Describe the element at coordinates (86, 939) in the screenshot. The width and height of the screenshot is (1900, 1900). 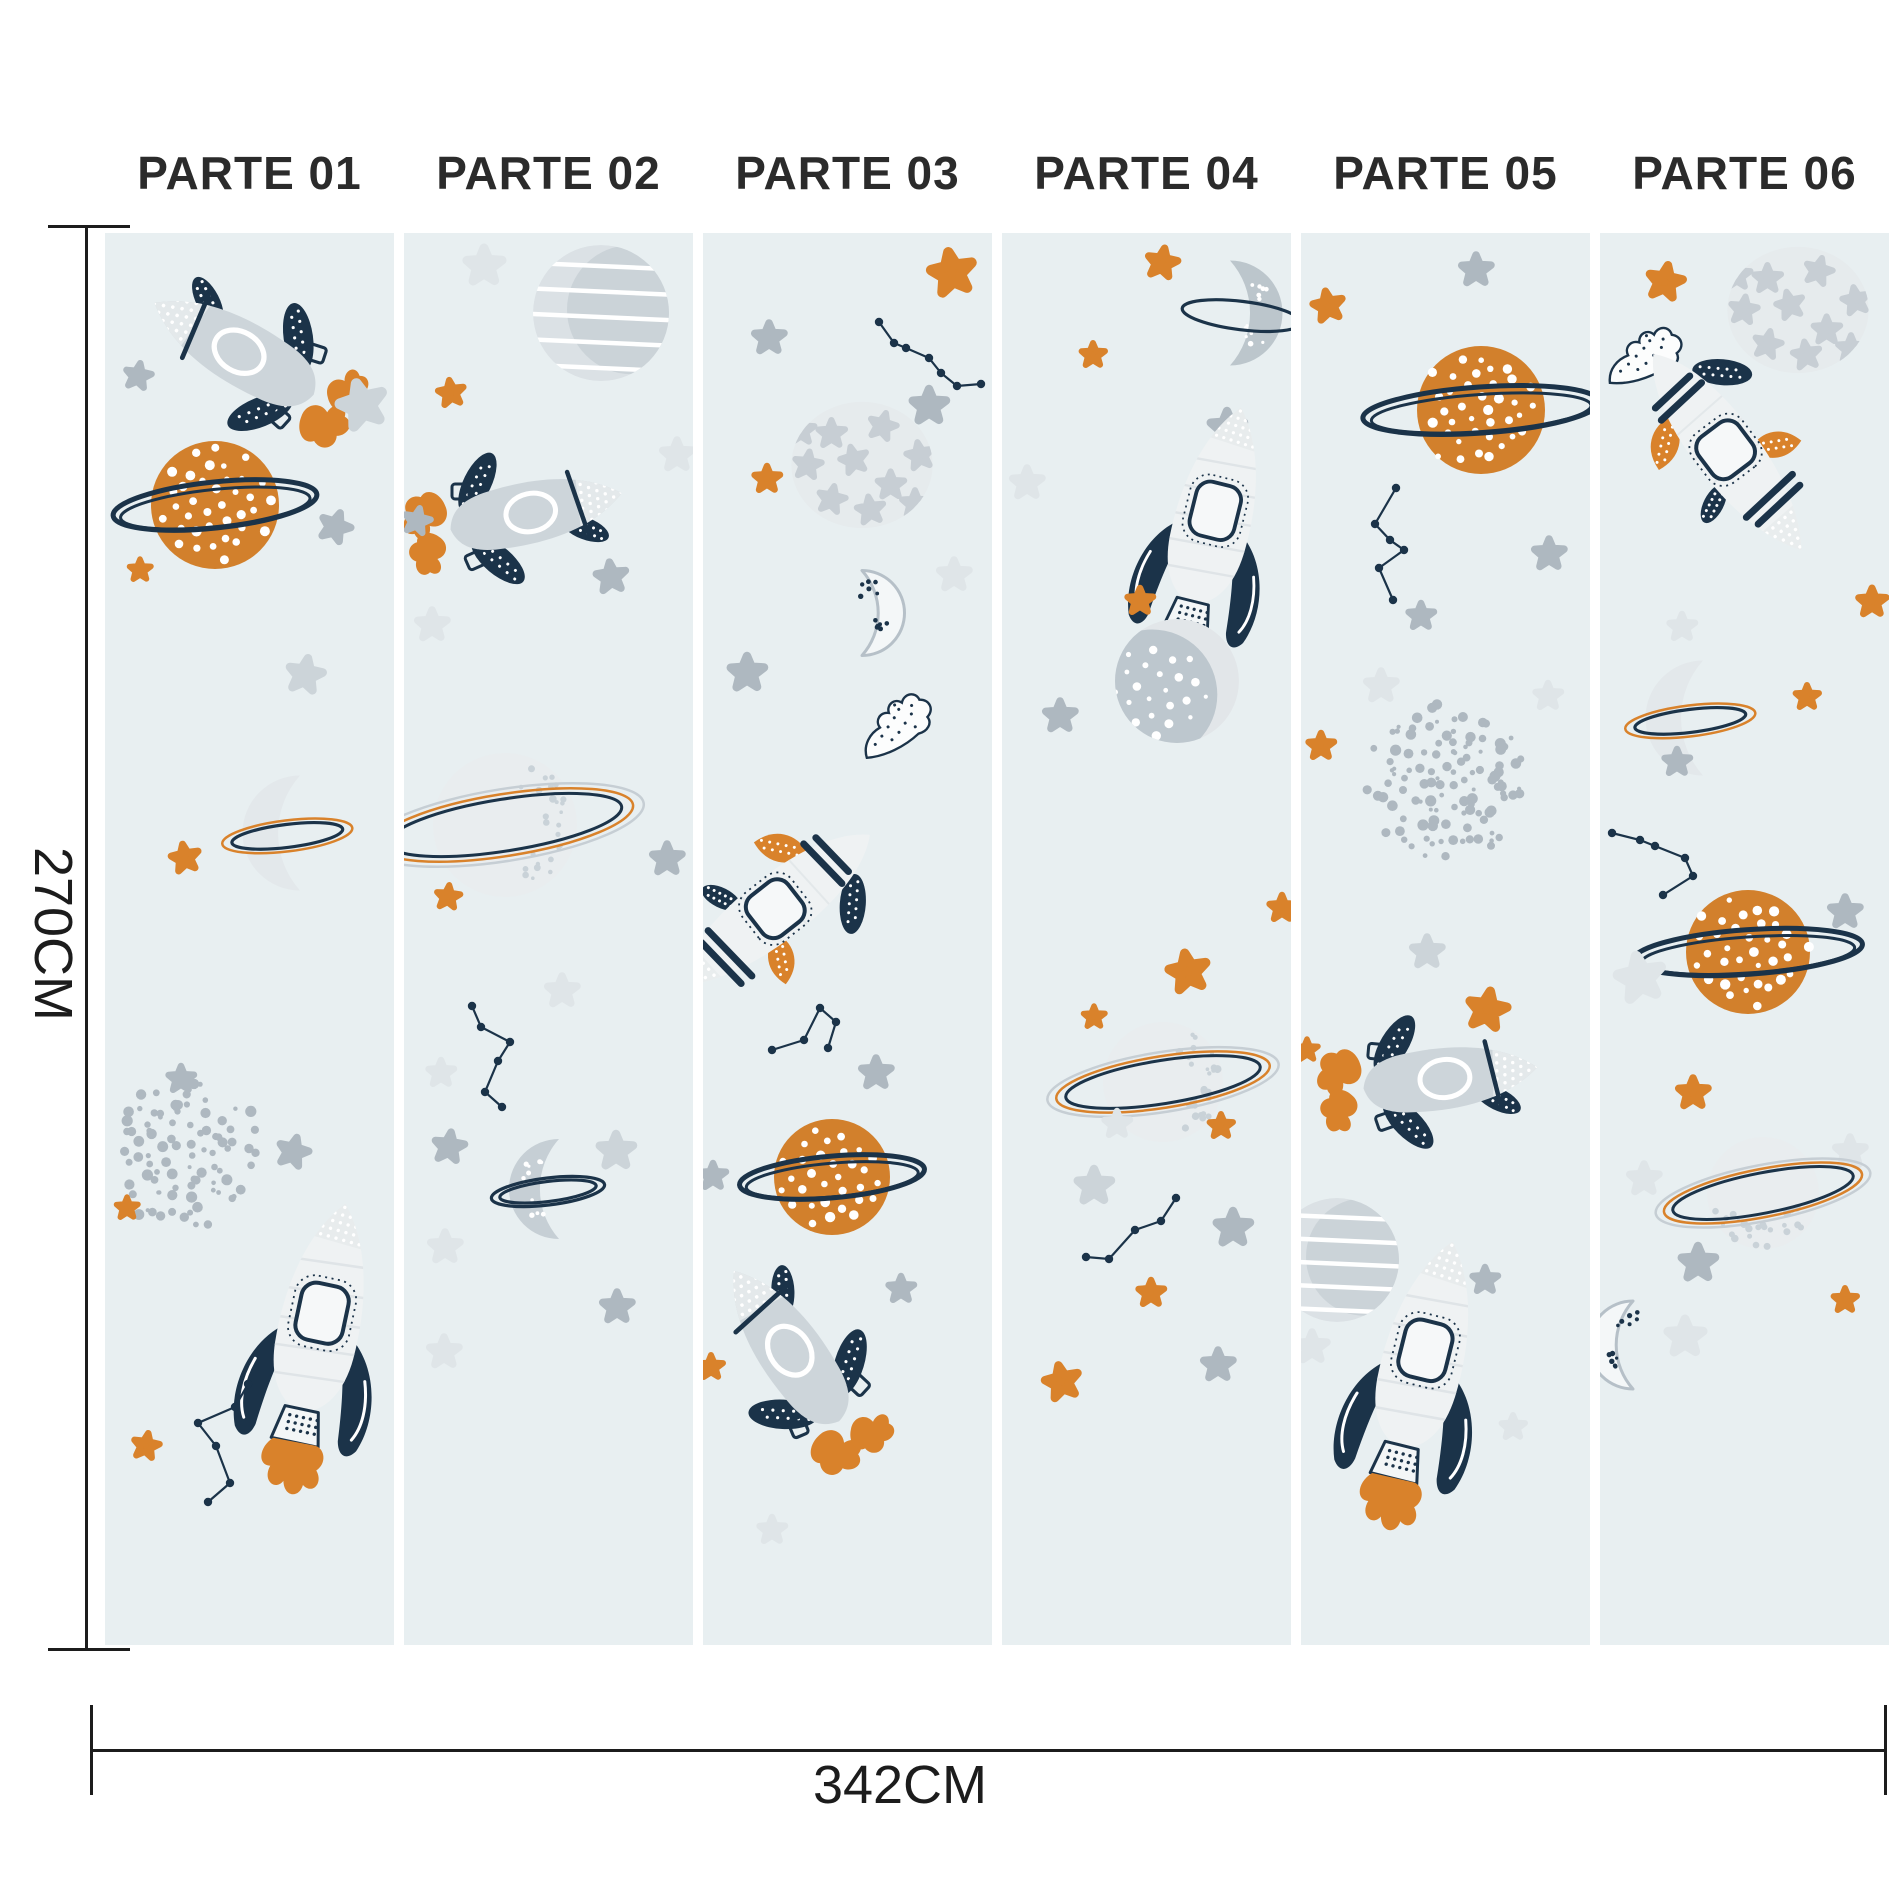
I see `height-dimension-line` at that location.